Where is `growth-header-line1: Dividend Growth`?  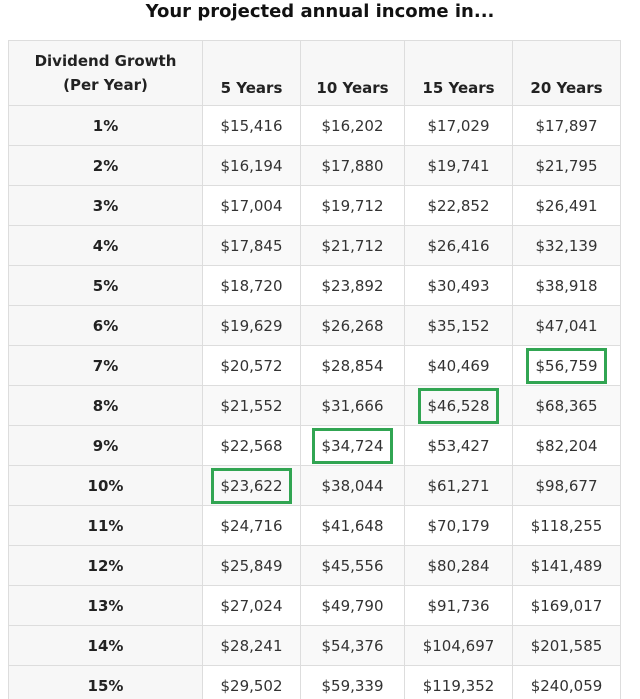
growth-header-line1: Dividend Growth is located at coordinates (105, 61).